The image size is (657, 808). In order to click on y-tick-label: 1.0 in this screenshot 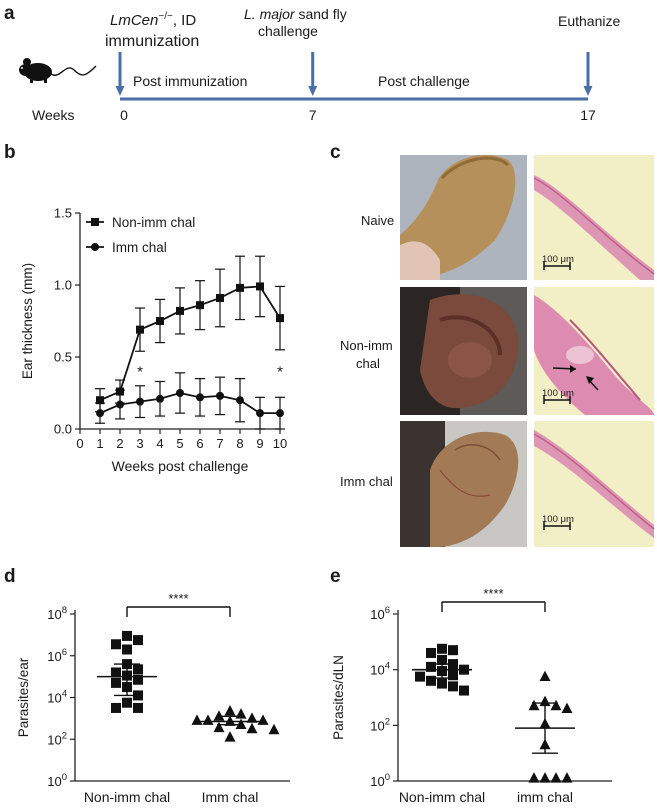, I will do `click(63, 285)`.